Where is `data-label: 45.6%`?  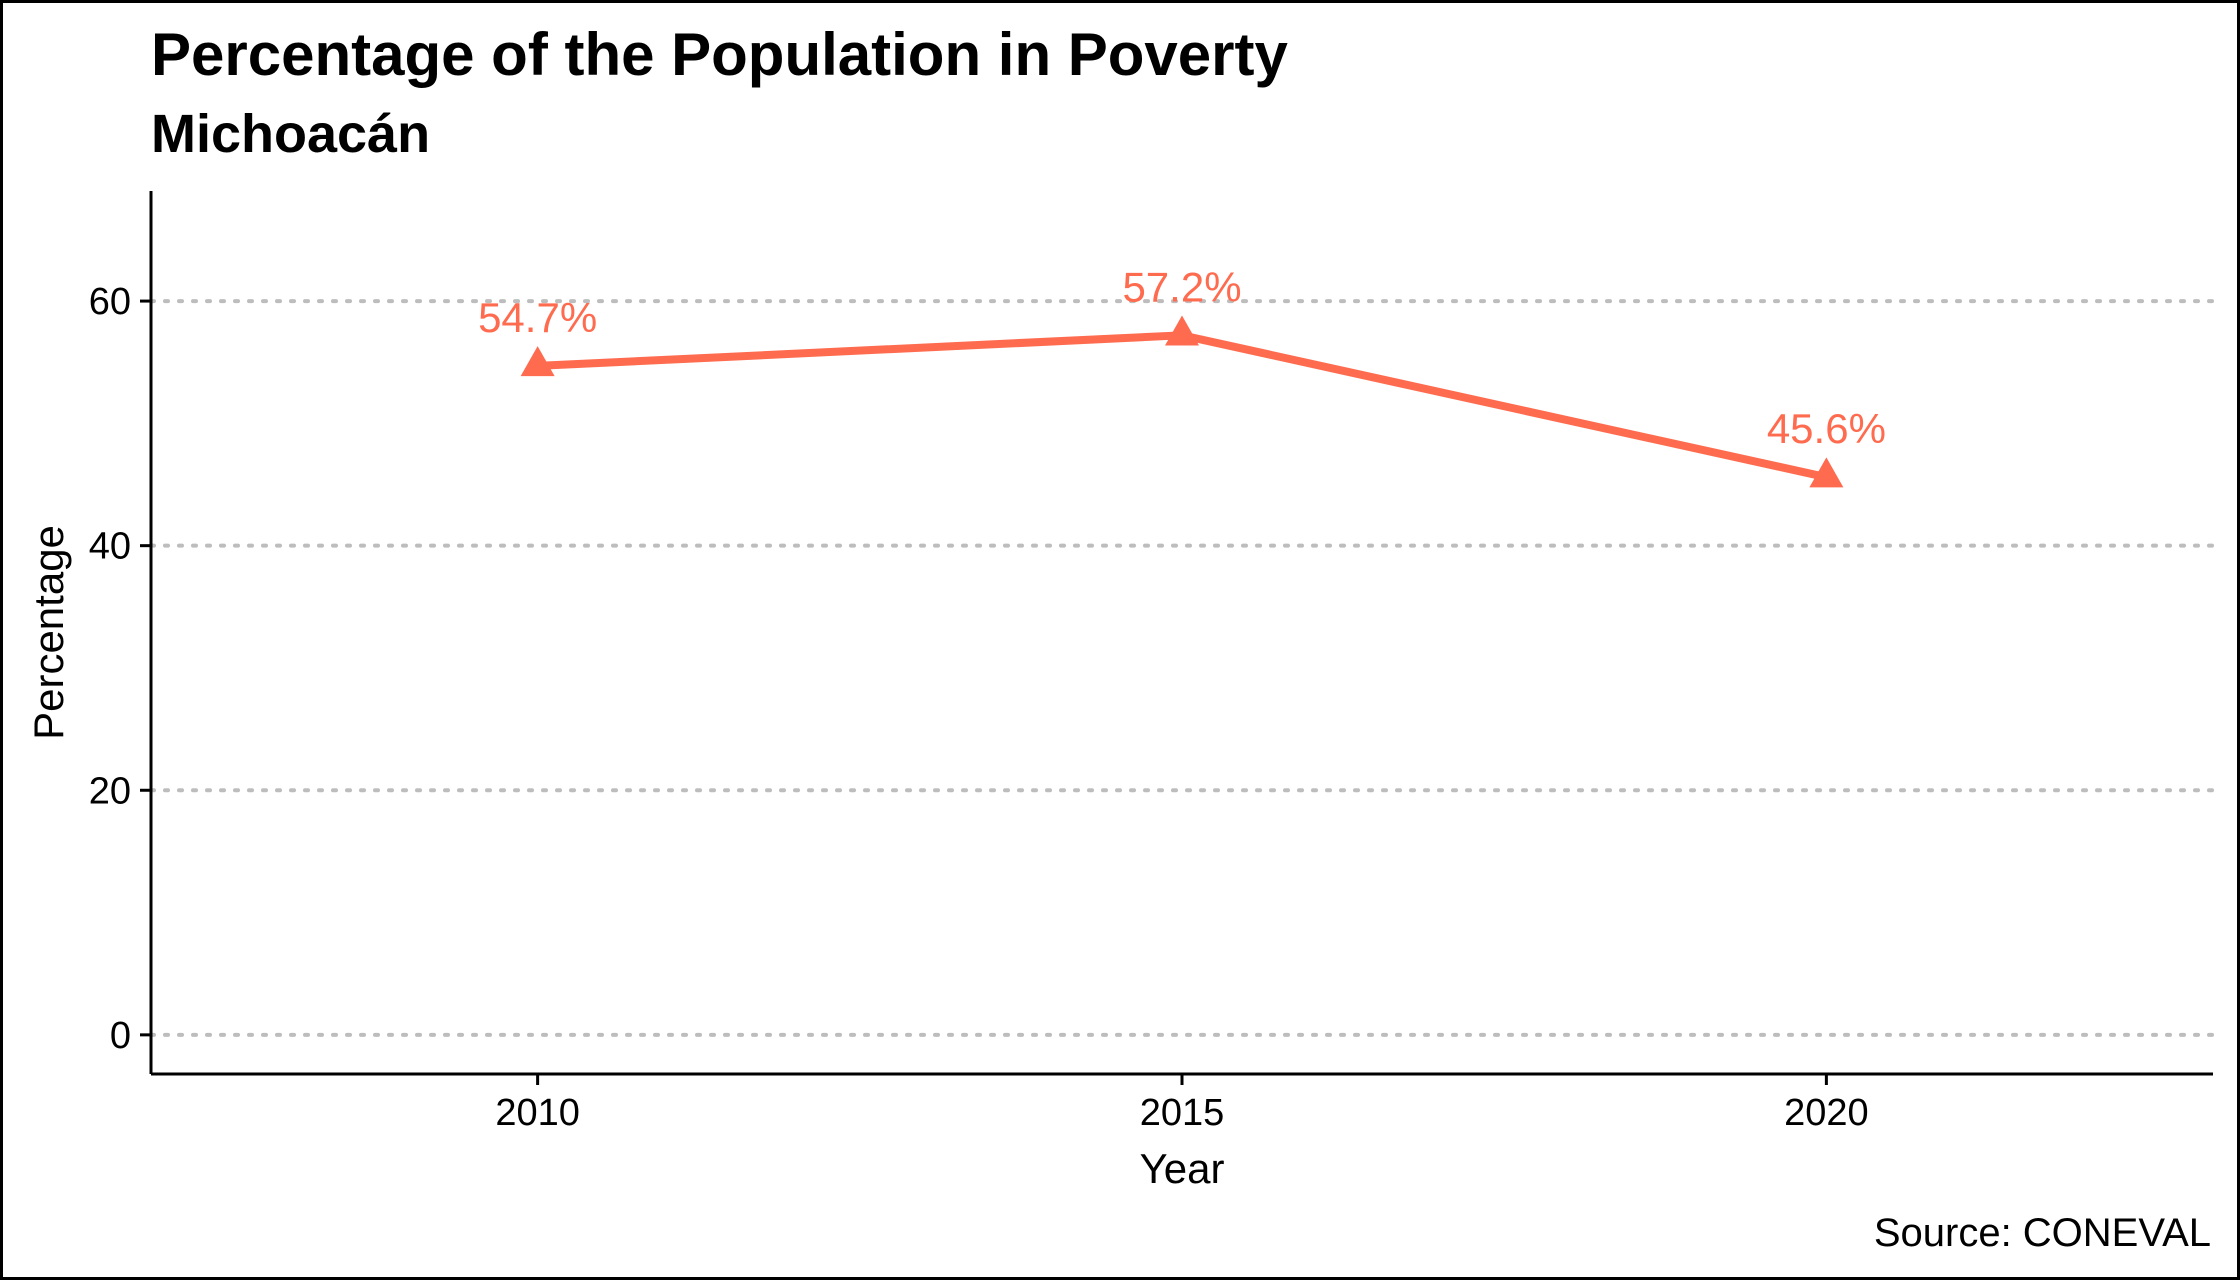
data-label: 45.6% is located at coordinates (1826, 428).